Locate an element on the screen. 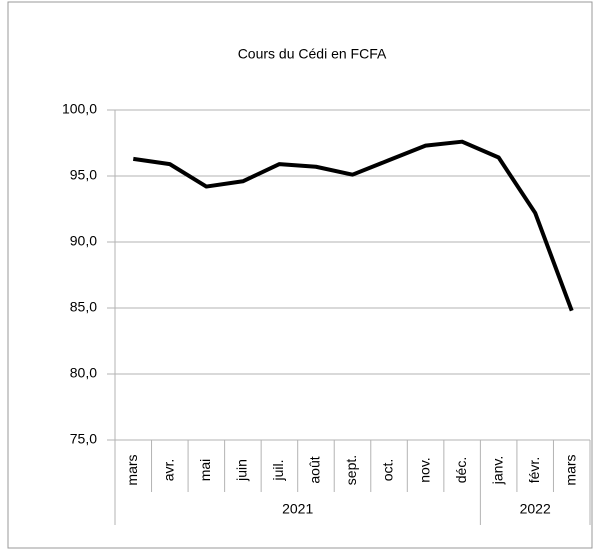 The height and width of the screenshot is (559, 597). y-tick-label: 75,0 is located at coordinates (83, 439).